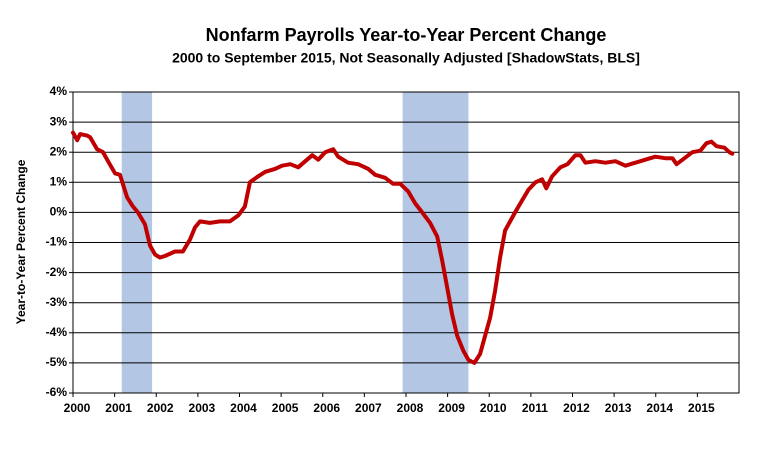 The width and height of the screenshot is (781, 463). What do you see at coordinates (618, 408) in the screenshot?
I see `x-tick-label: 2013` at bounding box center [618, 408].